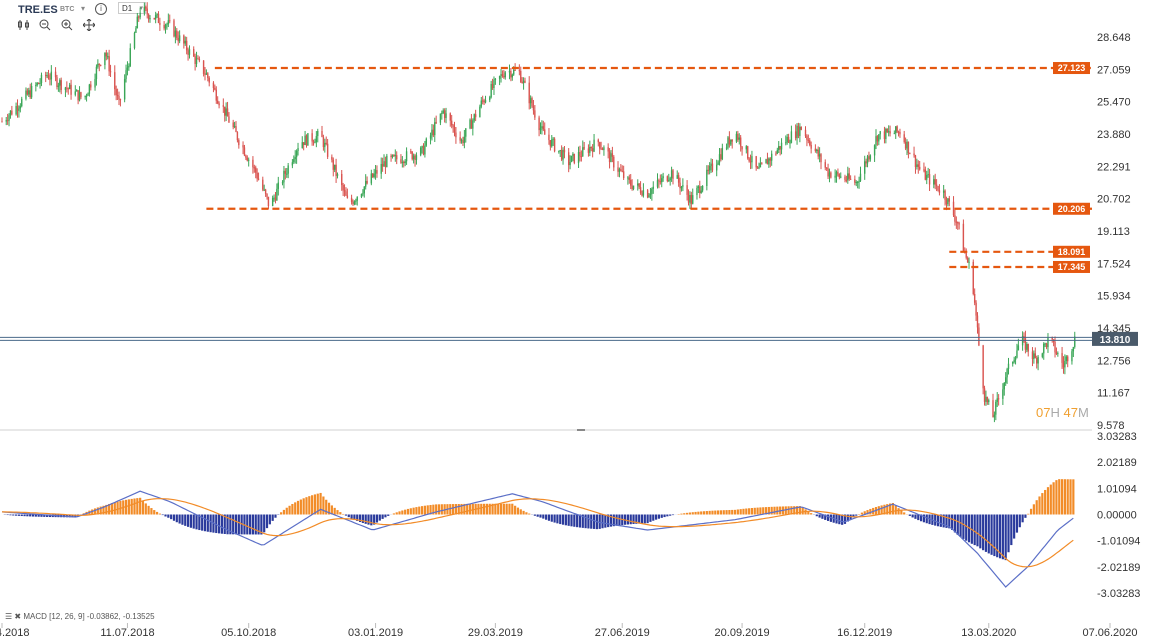  I want to click on chart-toolbar: TRE.ES BTC ▾ i D1 ▾, so click(575, 20).